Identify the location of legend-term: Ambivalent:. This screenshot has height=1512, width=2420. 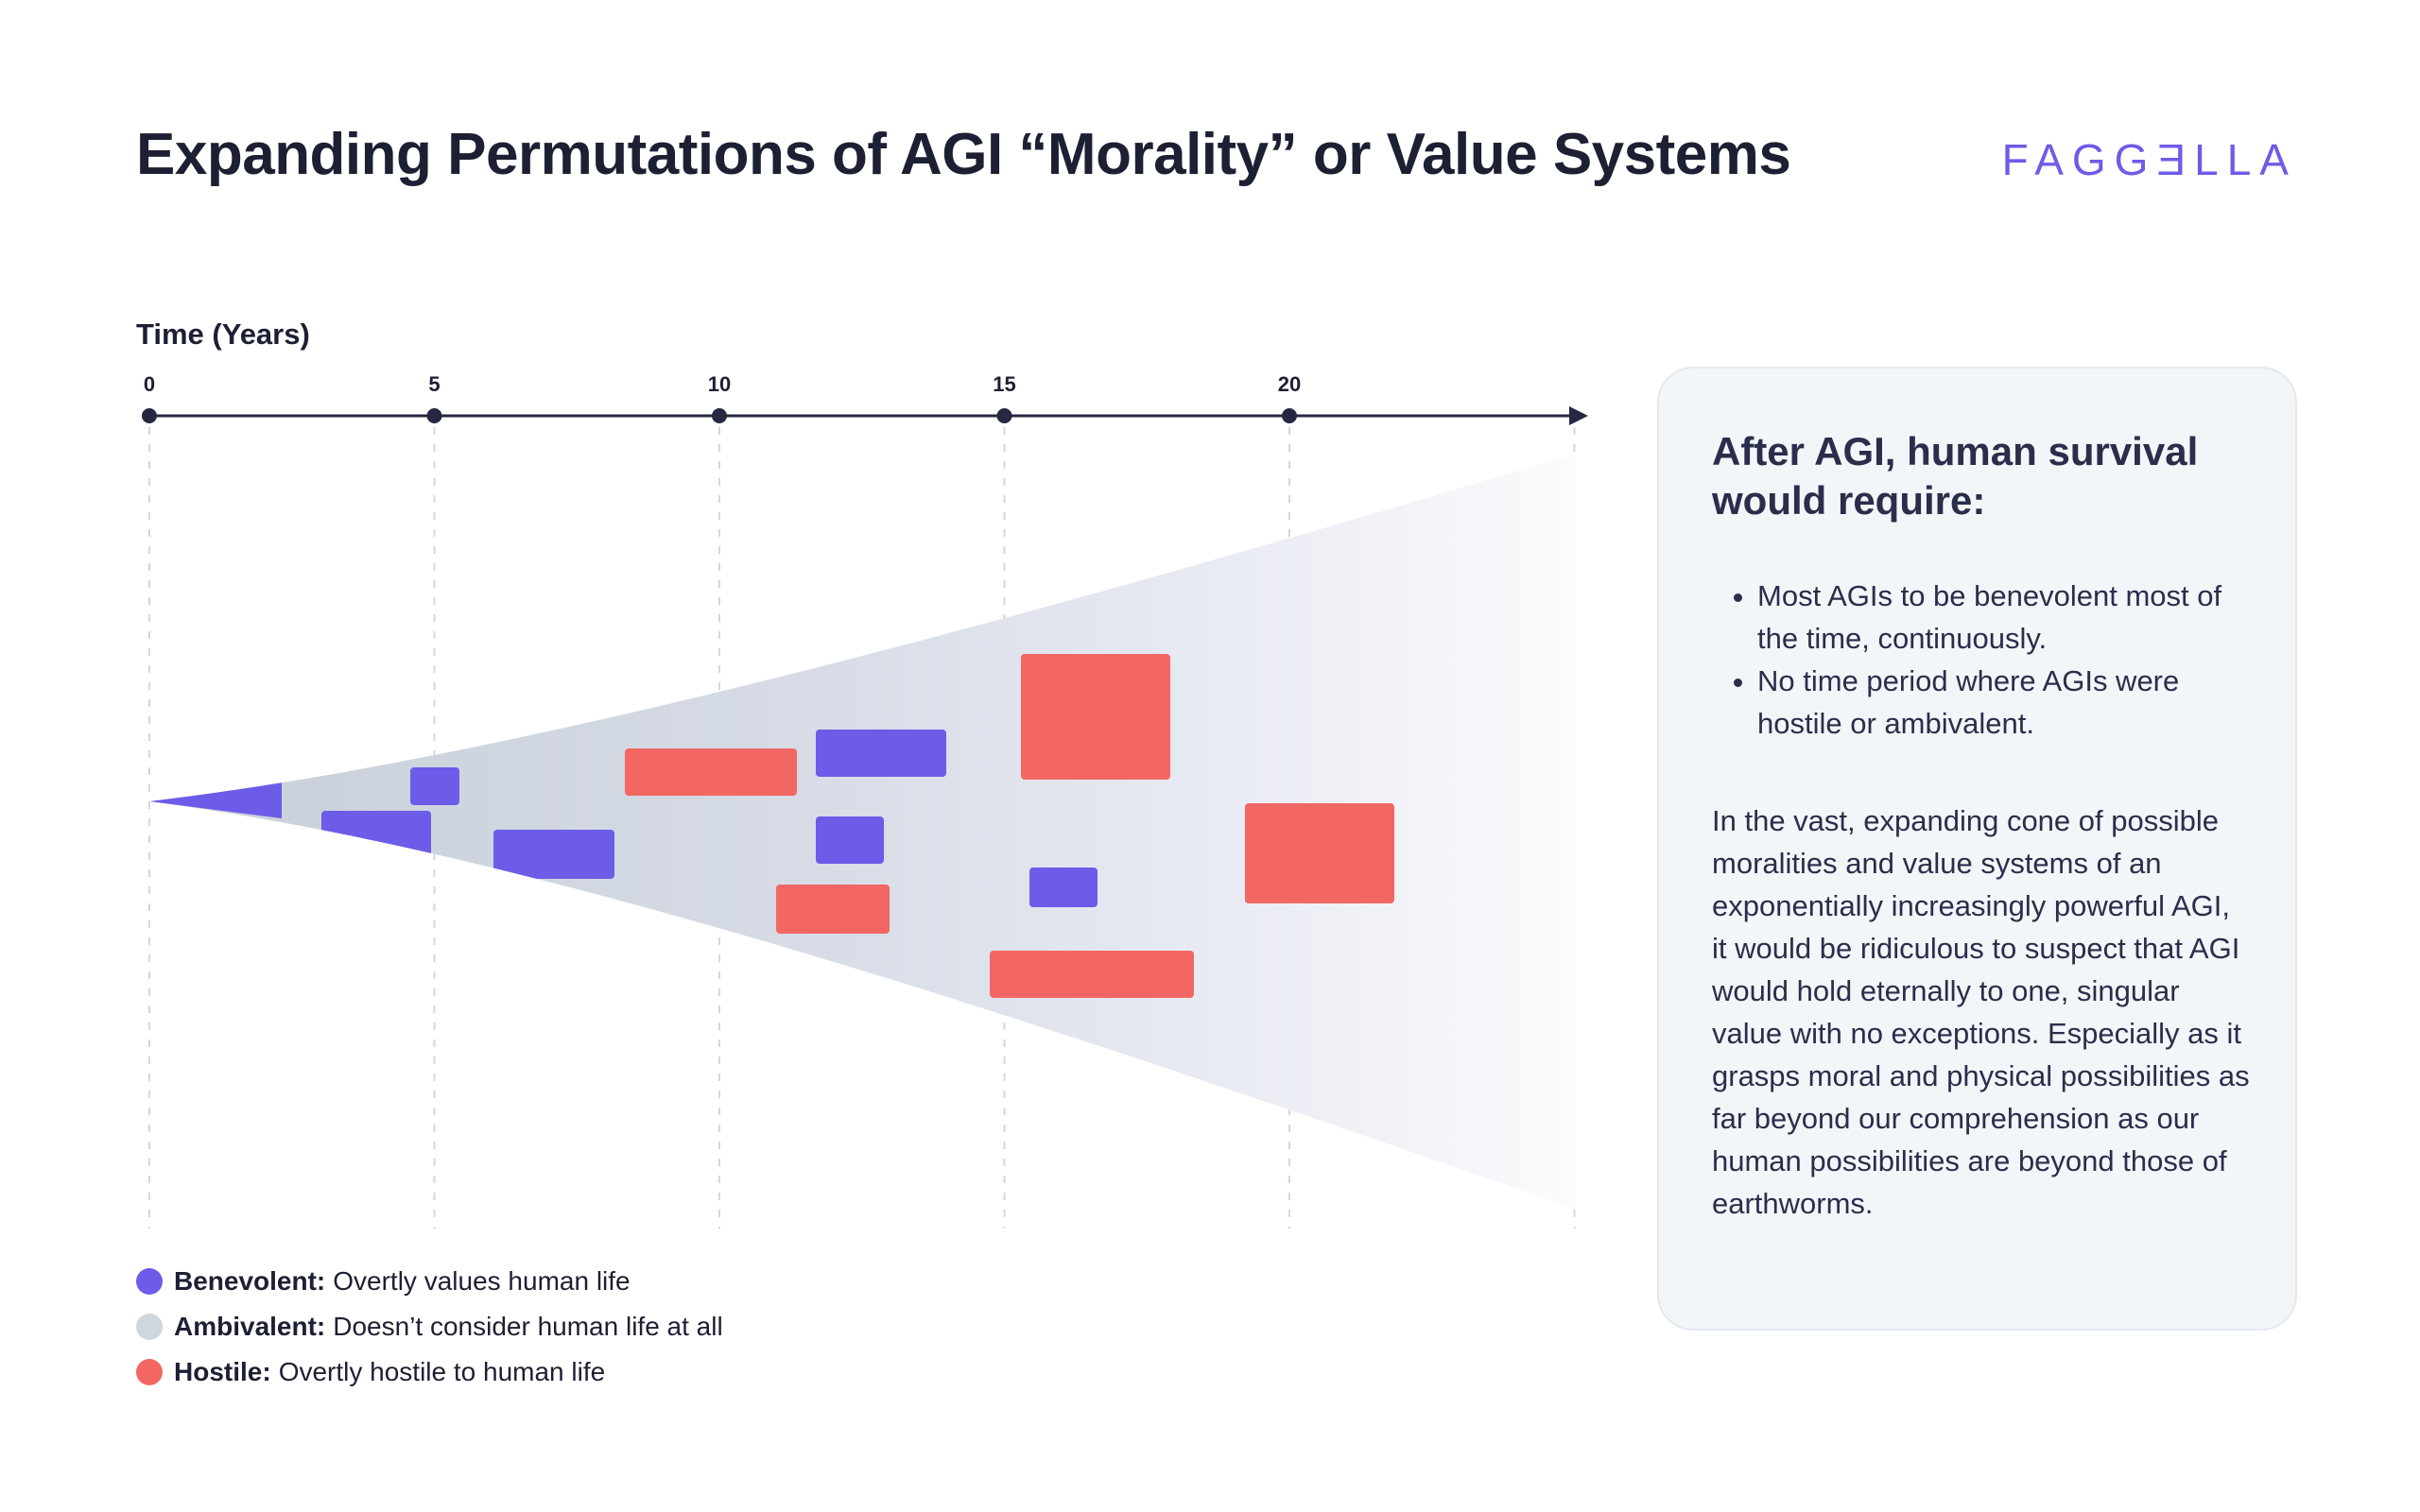
(250, 1326).